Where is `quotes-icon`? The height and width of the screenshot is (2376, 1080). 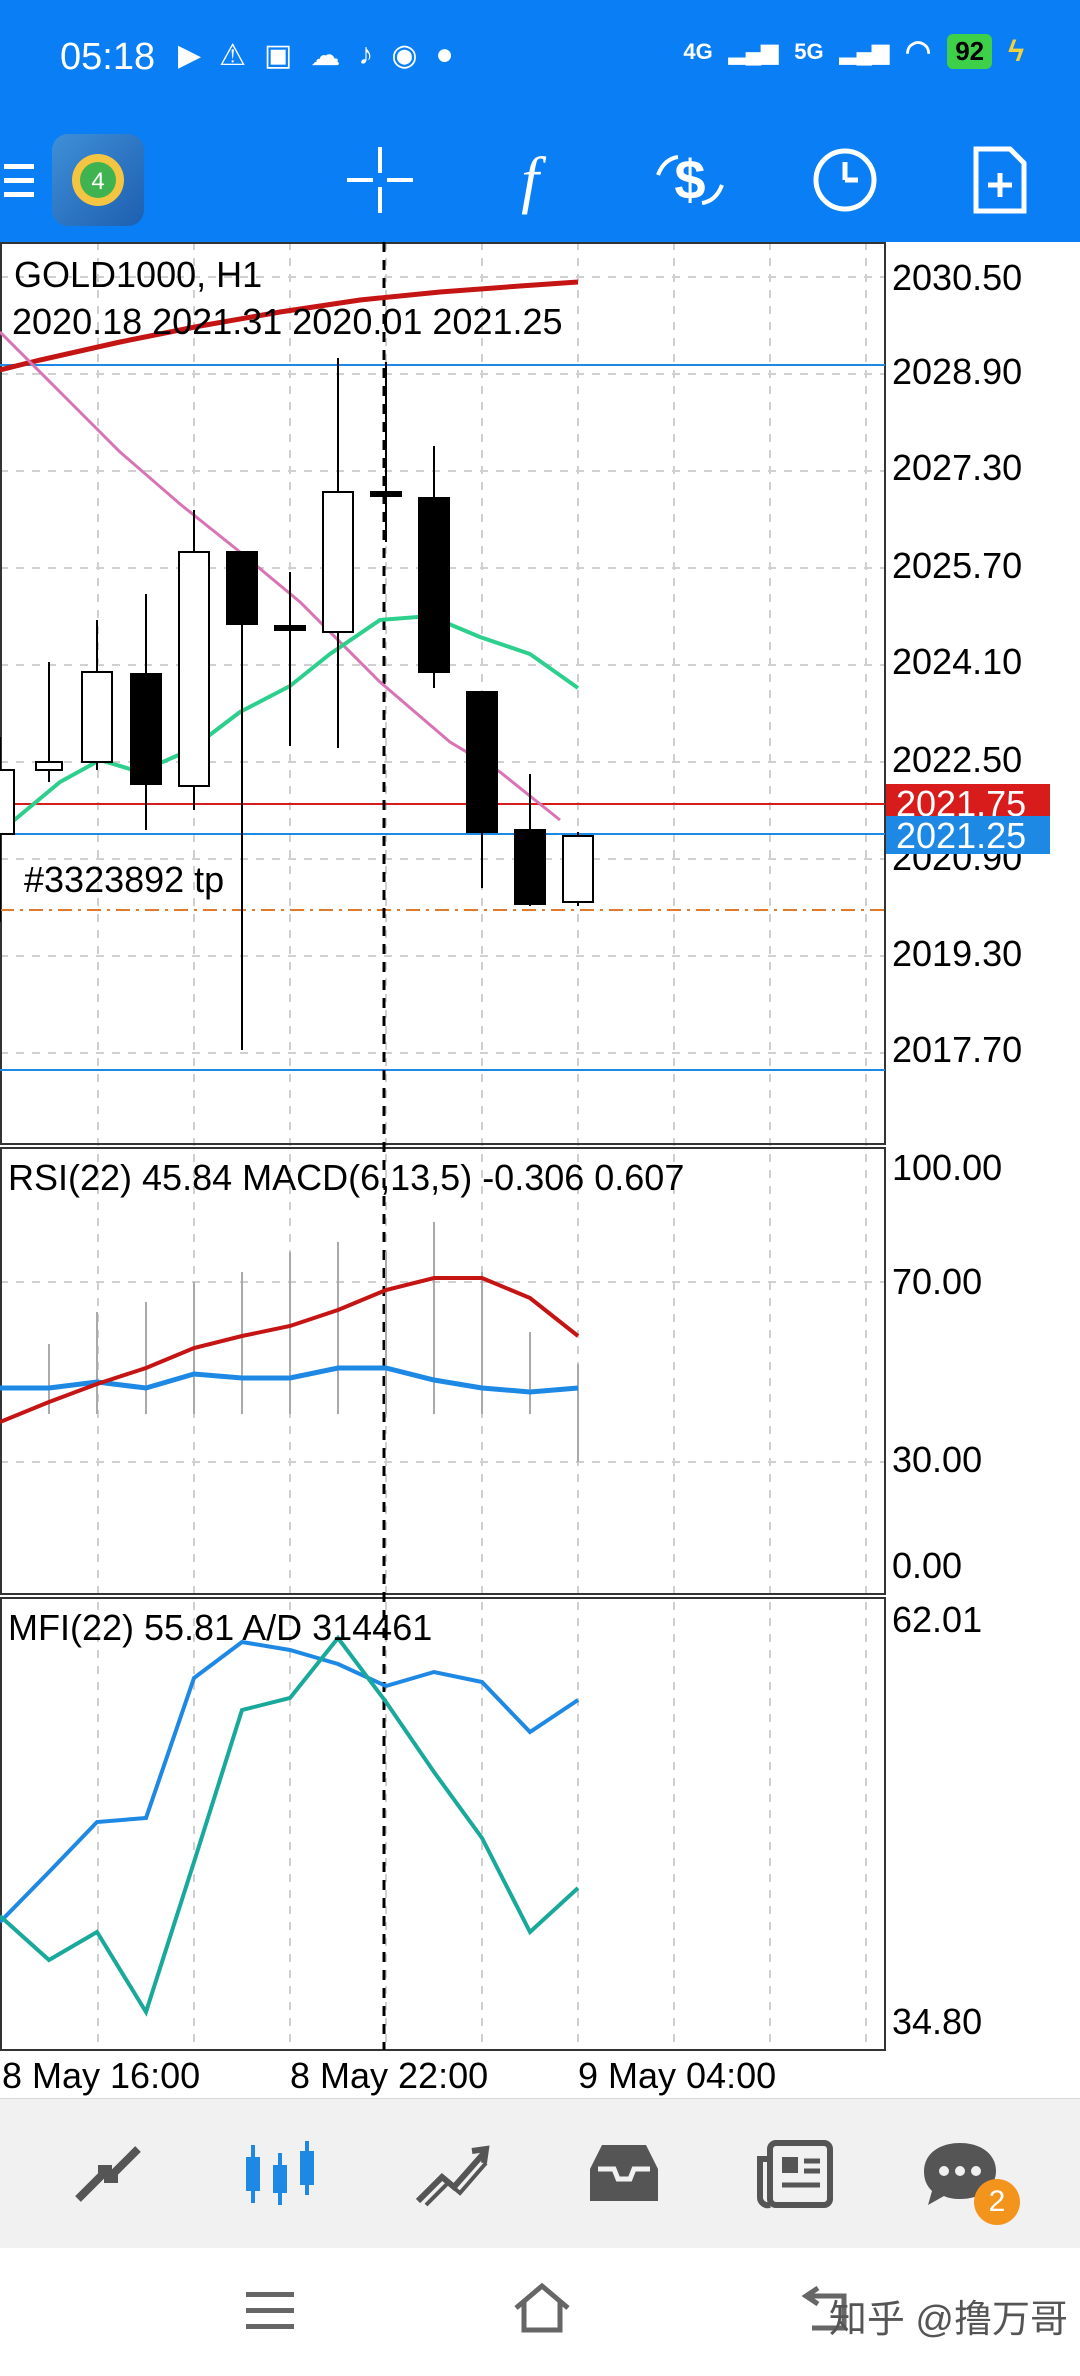
quotes-icon is located at coordinates (108, 2174).